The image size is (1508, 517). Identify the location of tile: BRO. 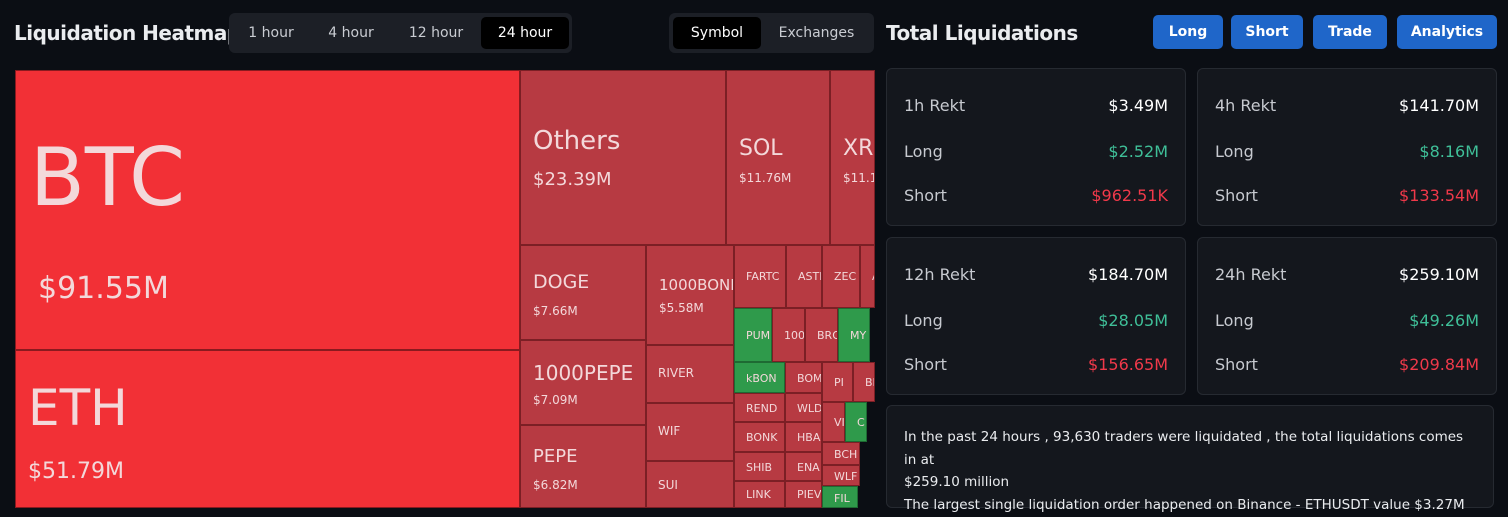
(821, 335).